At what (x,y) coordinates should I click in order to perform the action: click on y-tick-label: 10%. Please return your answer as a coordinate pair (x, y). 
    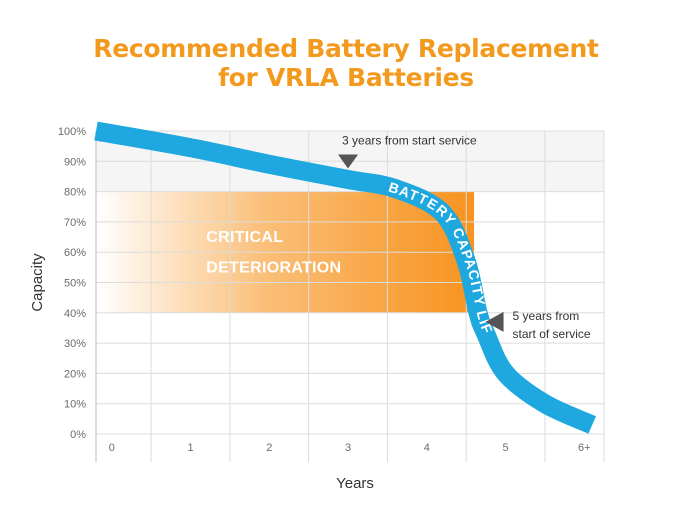
    Looking at the image, I should click on (75, 405).